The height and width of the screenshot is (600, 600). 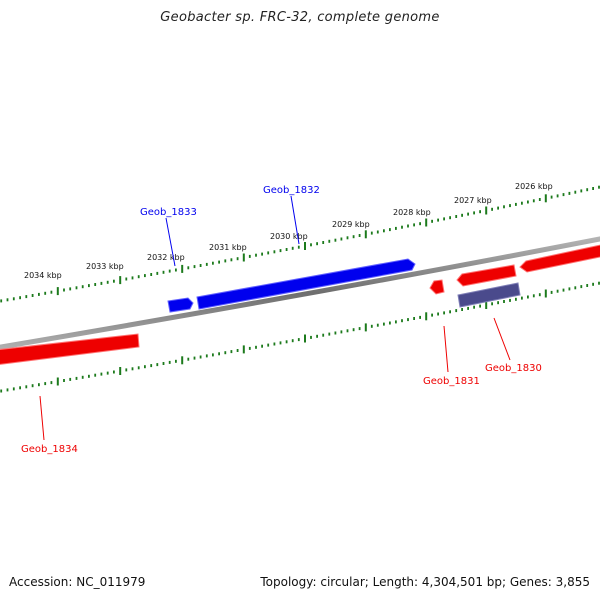 What do you see at coordinates (168, 212) in the screenshot?
I see `gene-label-geob-1833: Geob_1833` at bounding box center [168, 212].